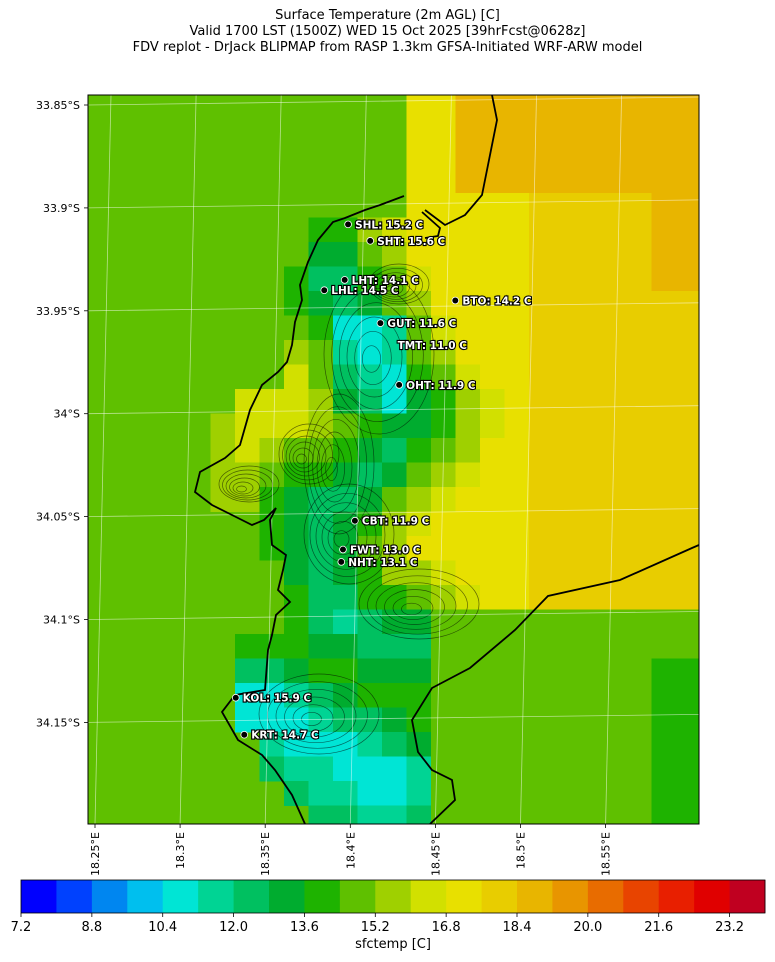  What do you see at coordinates (385, 551) in the screenshot?
I see `station-label: FWT: 13.0 C` at bounding box center [385, 551].